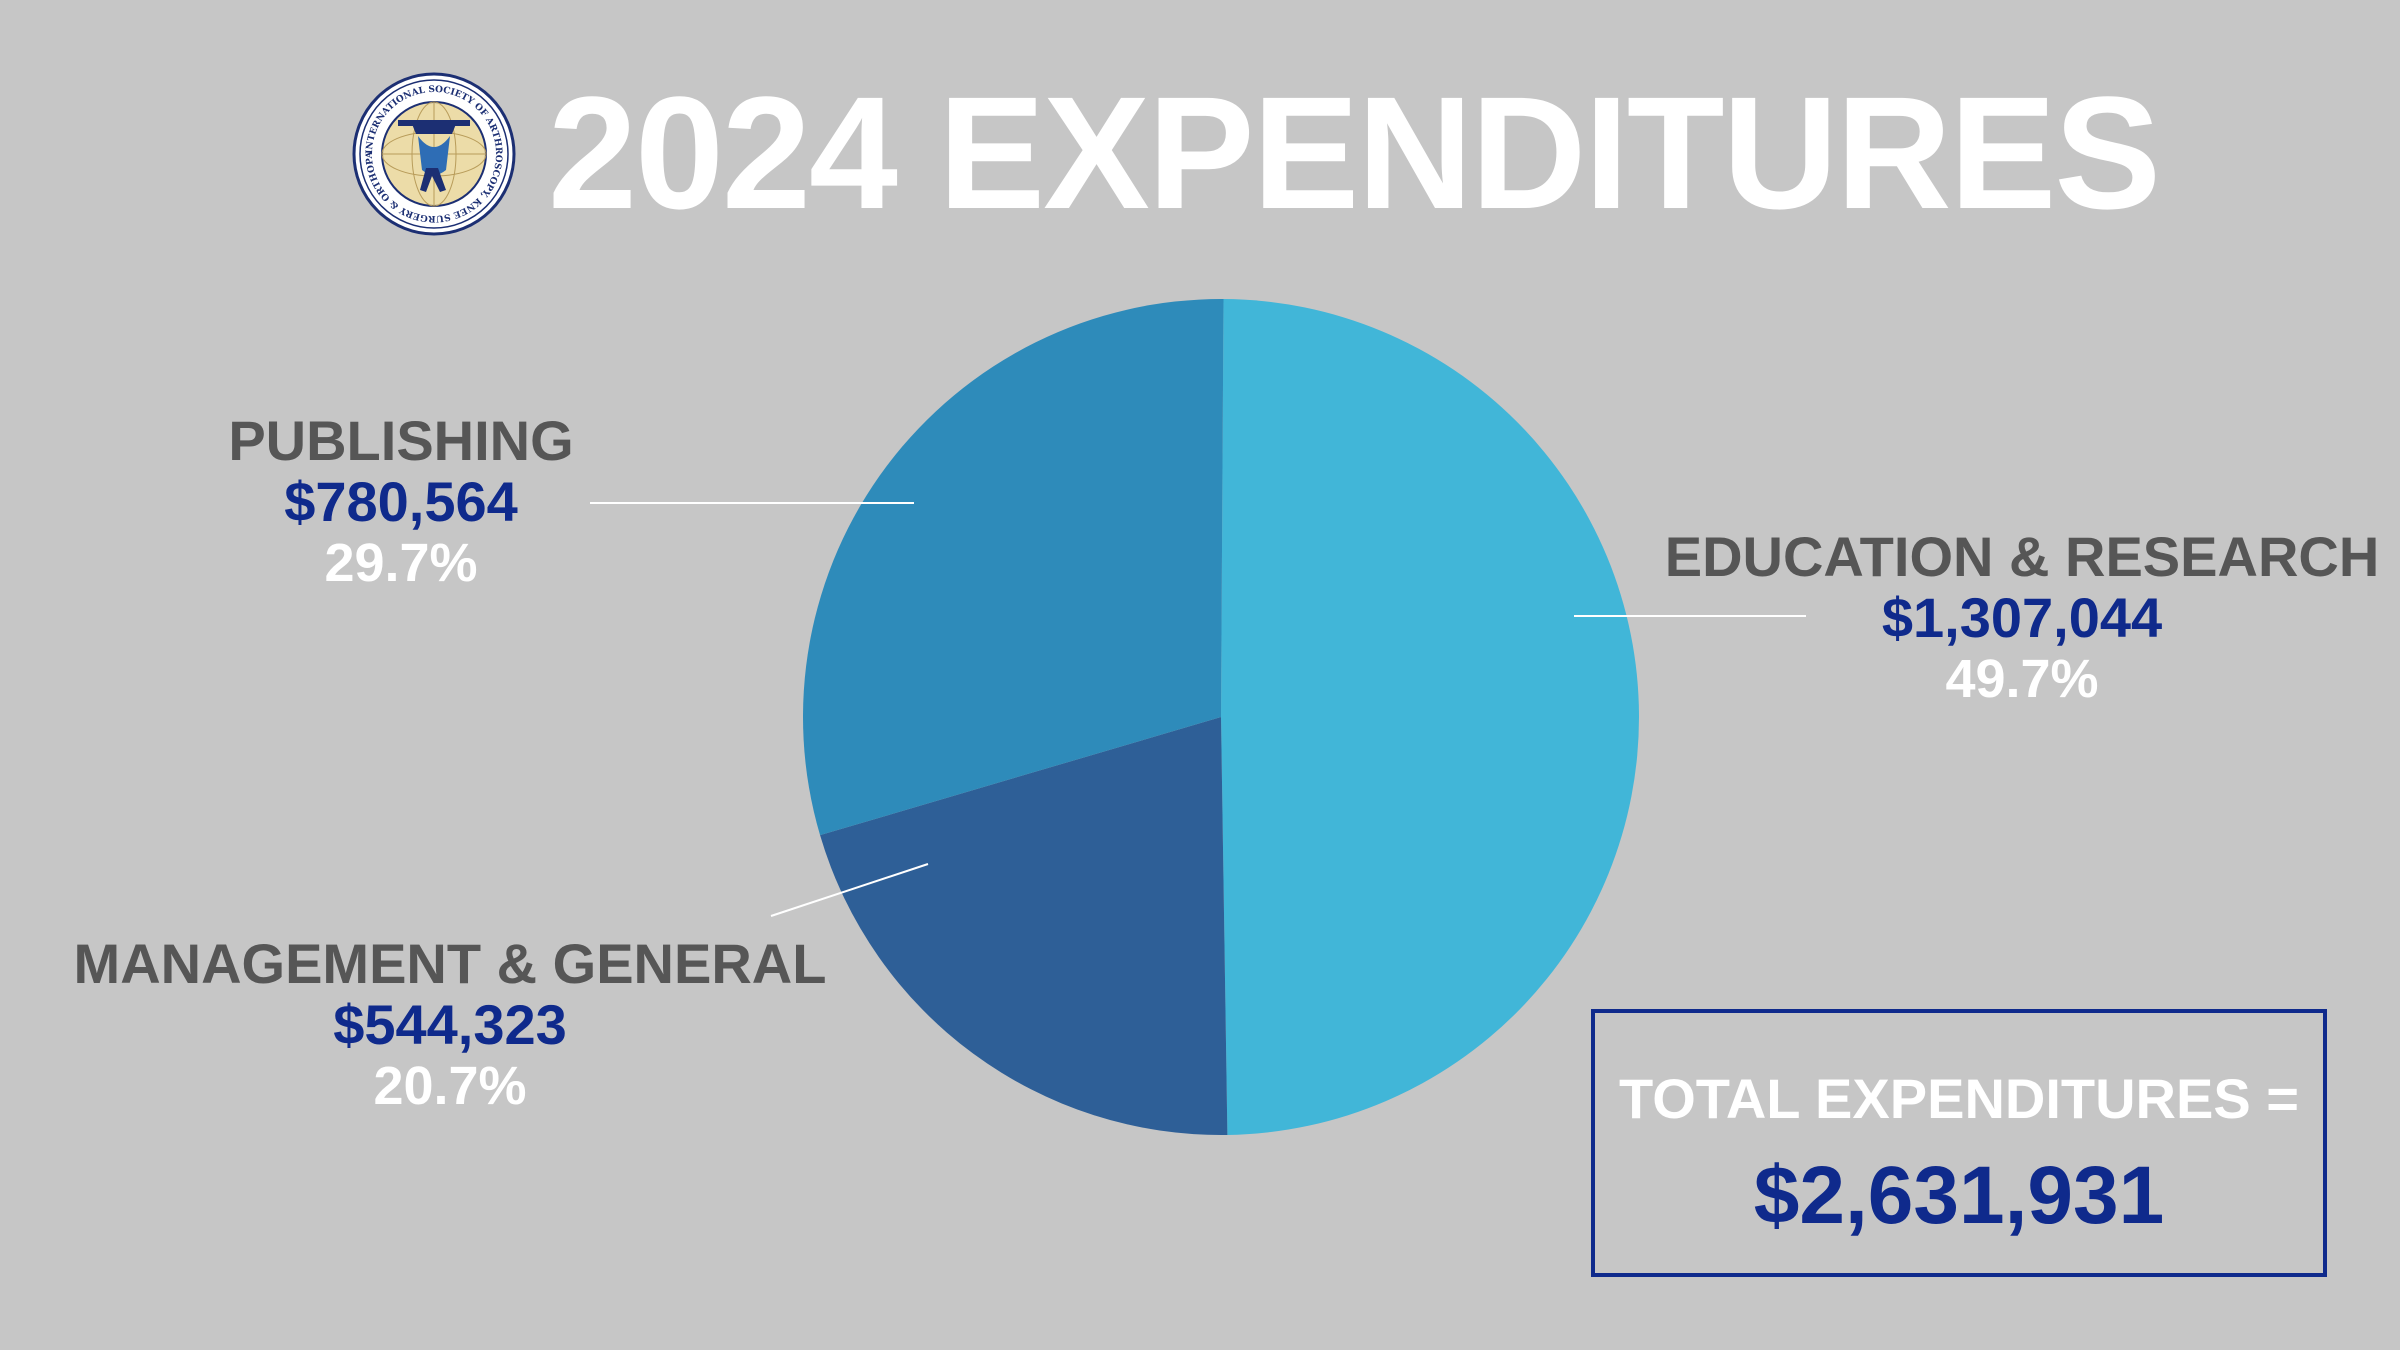 The height and width of the screenshot is (1350, 2400). What do you see at coordinates (1354, 152) in the screenshot?
I see `page-title: 2024 EXPENDITURES` at bounding box center [1354, 152].